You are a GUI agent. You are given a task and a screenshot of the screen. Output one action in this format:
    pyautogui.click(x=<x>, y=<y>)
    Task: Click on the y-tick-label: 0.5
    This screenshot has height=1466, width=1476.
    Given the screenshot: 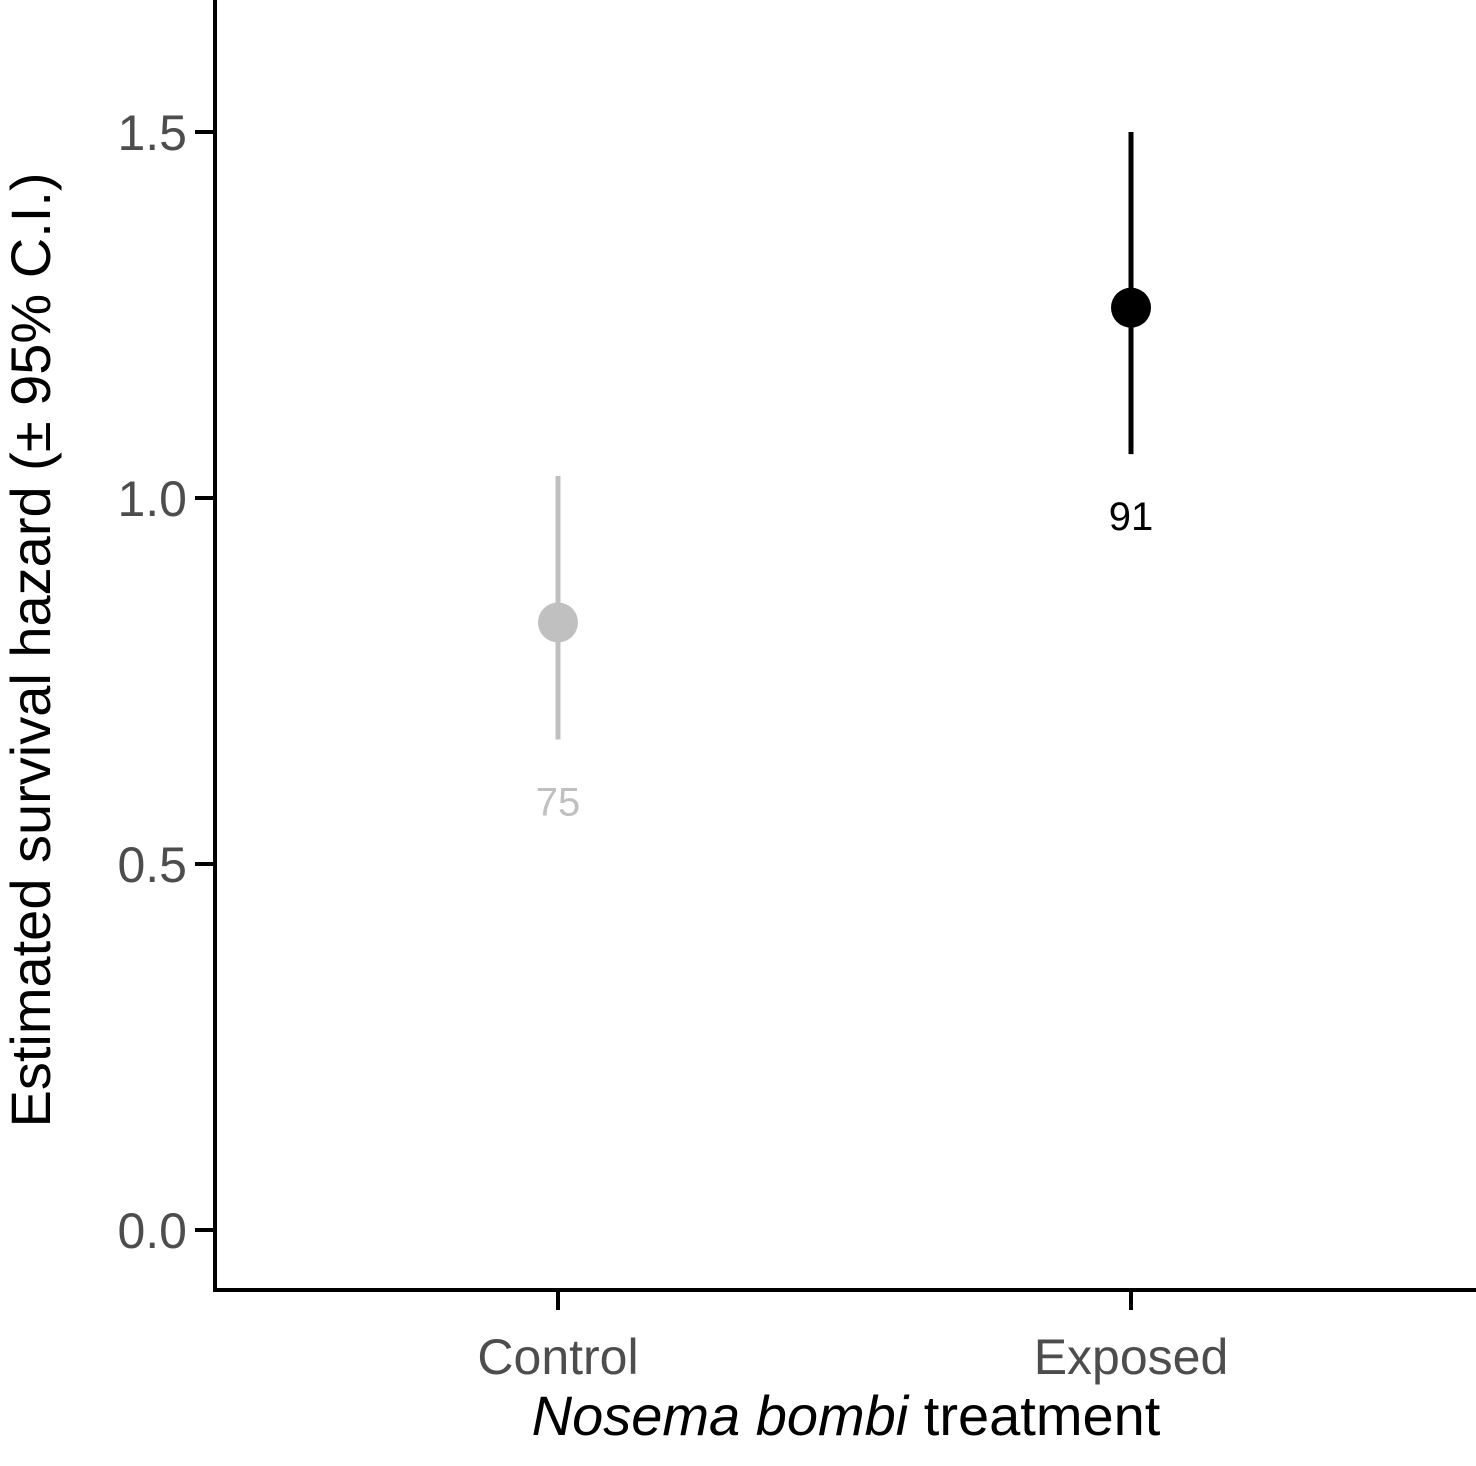 What is the action you would take?
    pyautogui.click(x=152, y=865)
    